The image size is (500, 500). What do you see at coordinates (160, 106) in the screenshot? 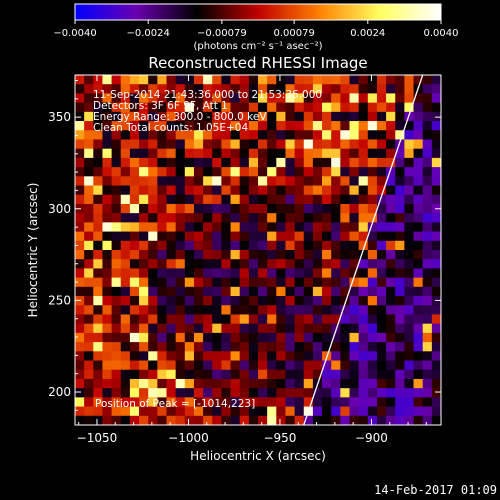
I see `annotation-detectors: Detectors: 3F 6F 9F, Att 1` at bounding box center [160, 106].